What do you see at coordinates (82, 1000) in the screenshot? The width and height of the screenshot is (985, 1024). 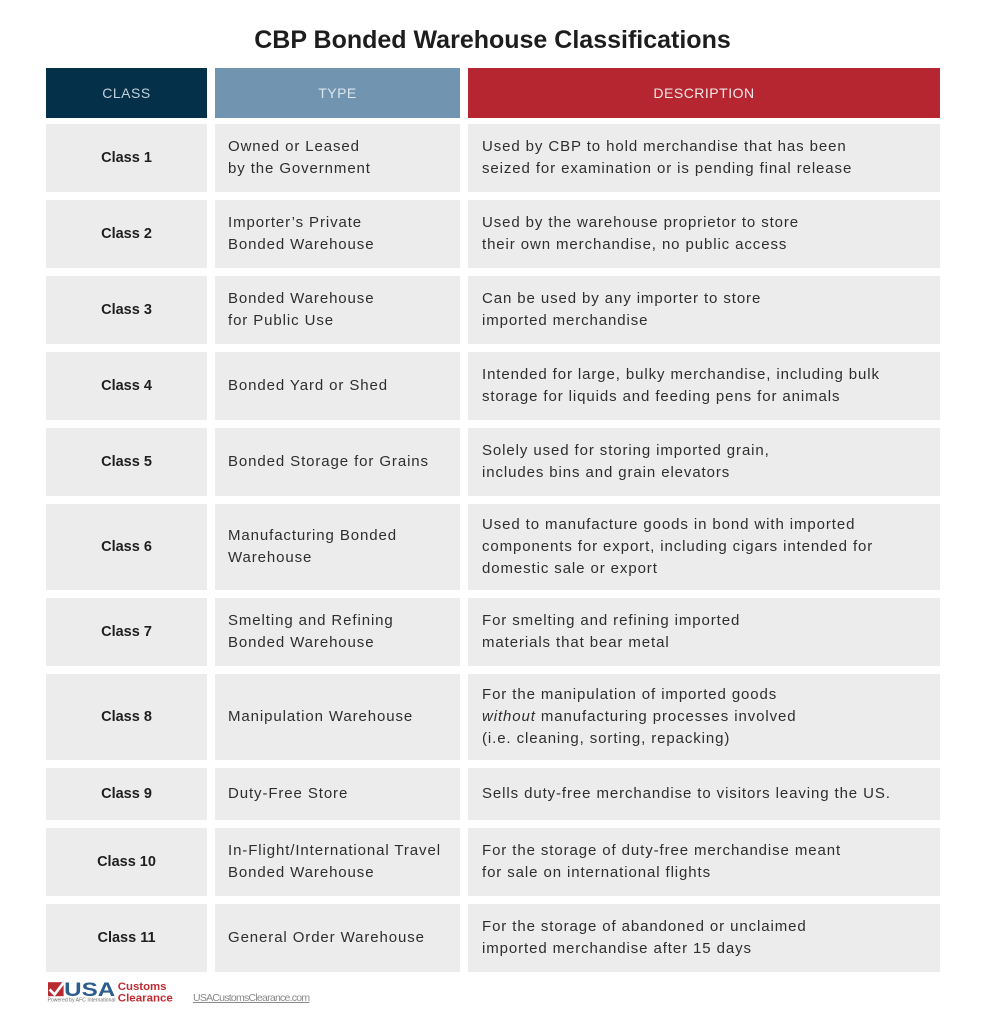 I see `svg-text: Powered by AFC International` at bounding box center [82, 1000].